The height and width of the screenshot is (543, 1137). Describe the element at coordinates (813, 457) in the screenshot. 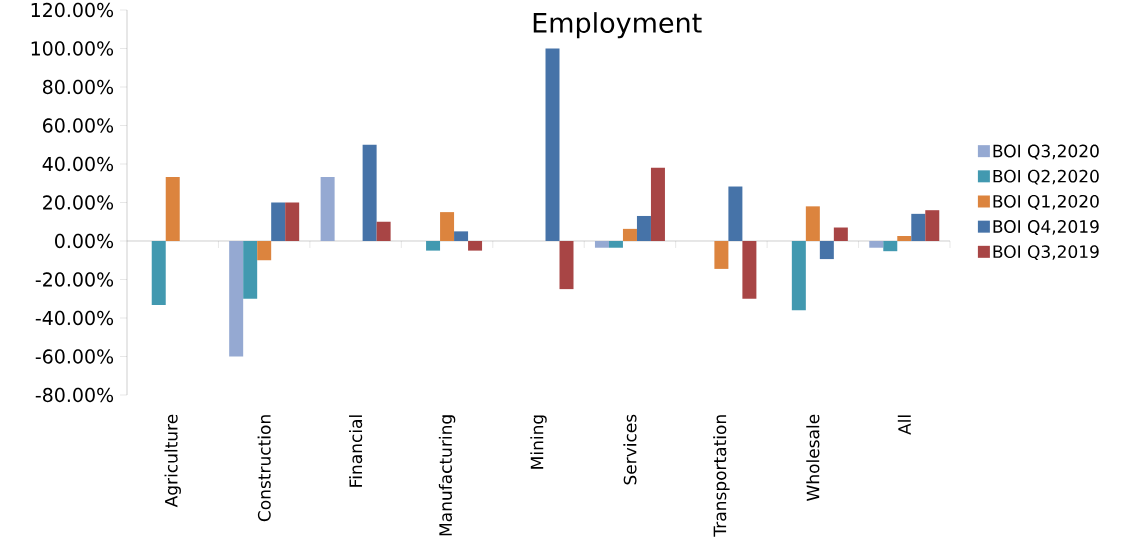

I see `x-tick-label: Wholesale` at that location.